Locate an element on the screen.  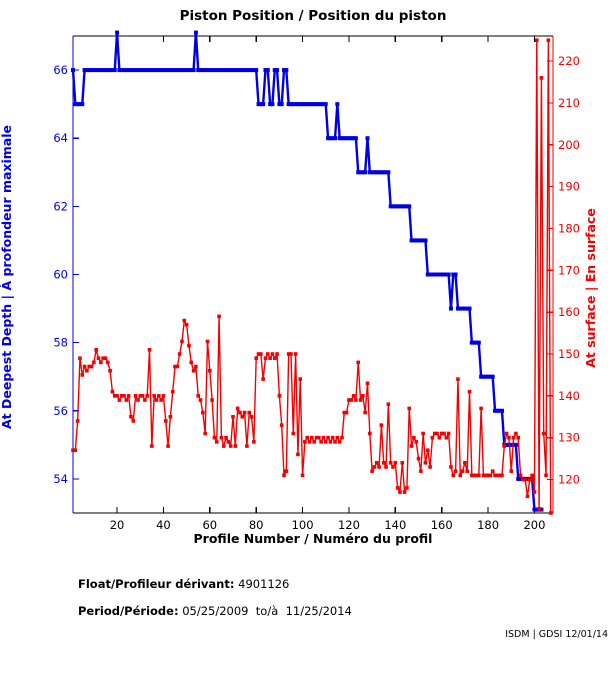
left-tick-label: 58 is located at coordinates (60, 343).